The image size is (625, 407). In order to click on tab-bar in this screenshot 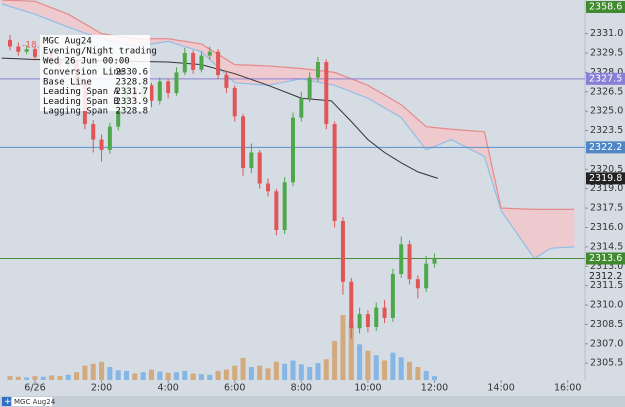, I will do `click(312, 401)`.